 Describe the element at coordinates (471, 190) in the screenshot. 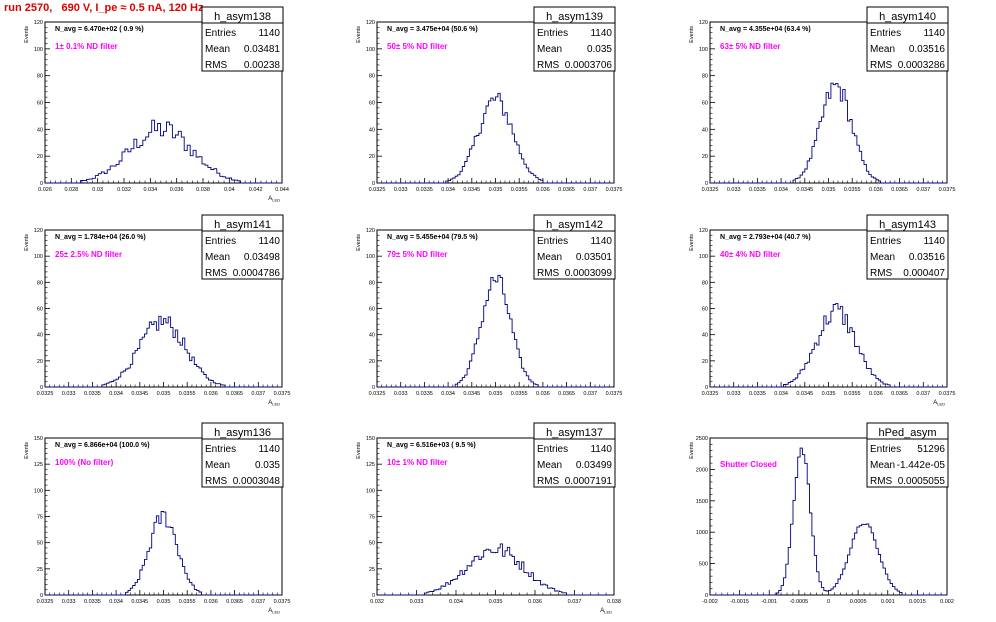

I see `x-tick-label: 0.0345` at that location.